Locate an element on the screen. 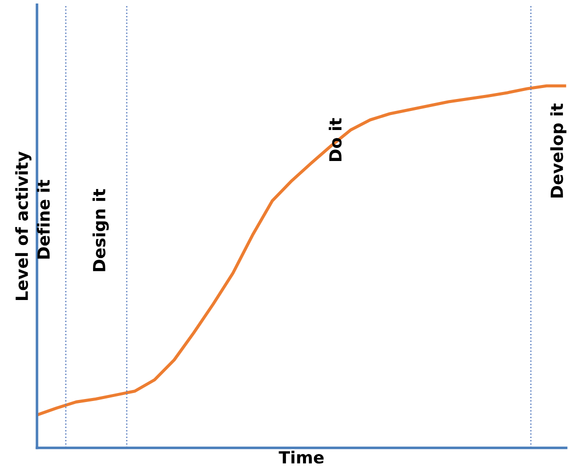  y-axis-title: Level of activity is located at coordinates (23, 225).